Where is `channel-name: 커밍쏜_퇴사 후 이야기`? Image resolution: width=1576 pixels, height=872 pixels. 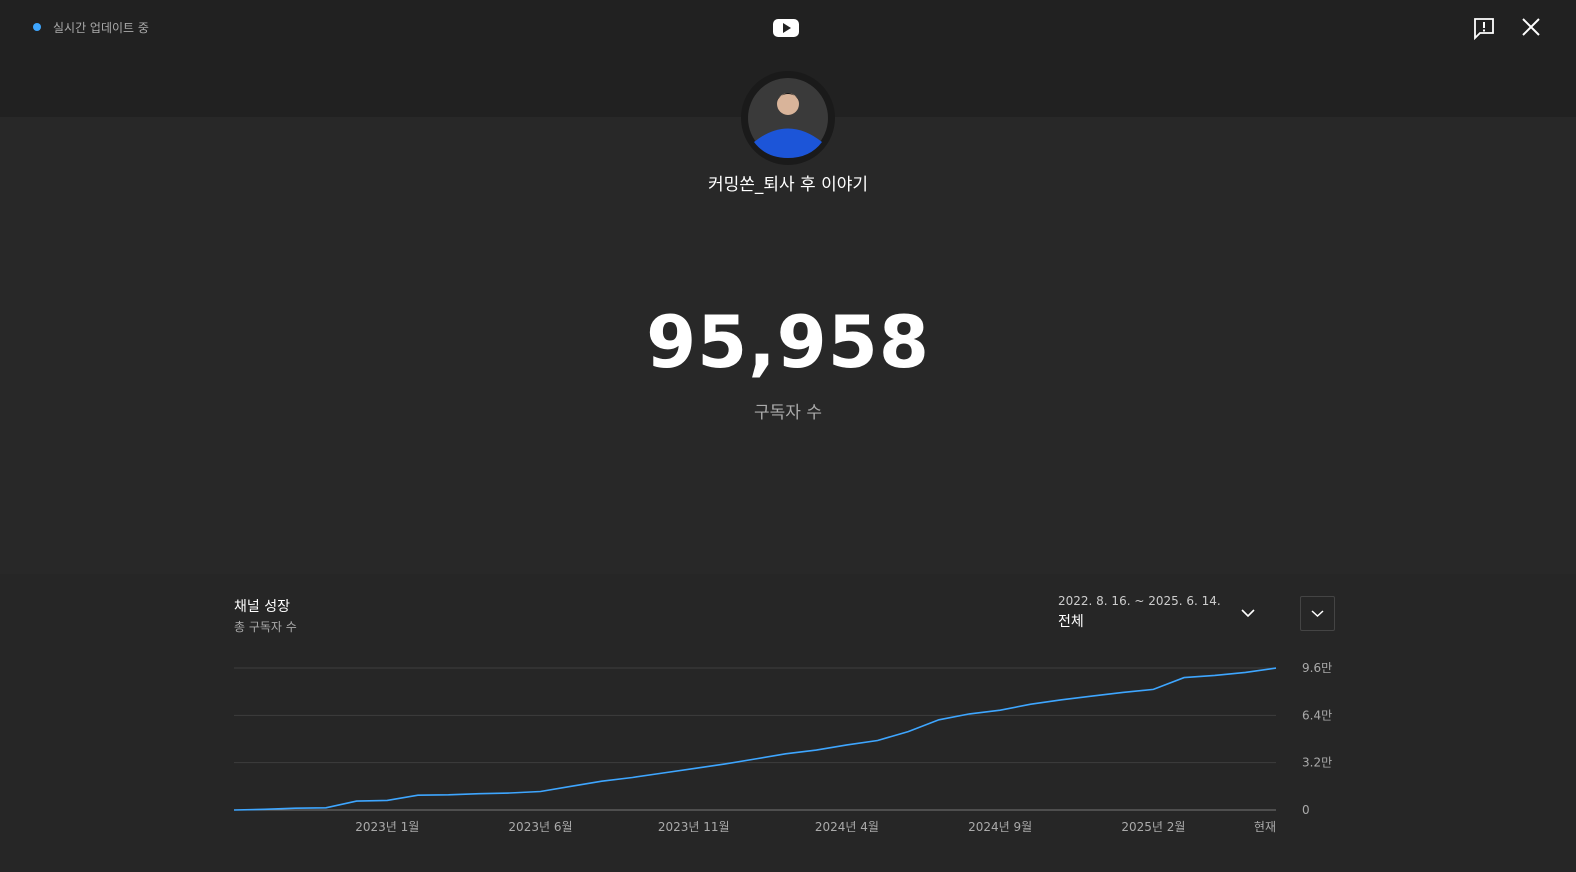
channel-name: 커밍쏜_퇴사 후 이야기 is located at coordinates (788, 185).